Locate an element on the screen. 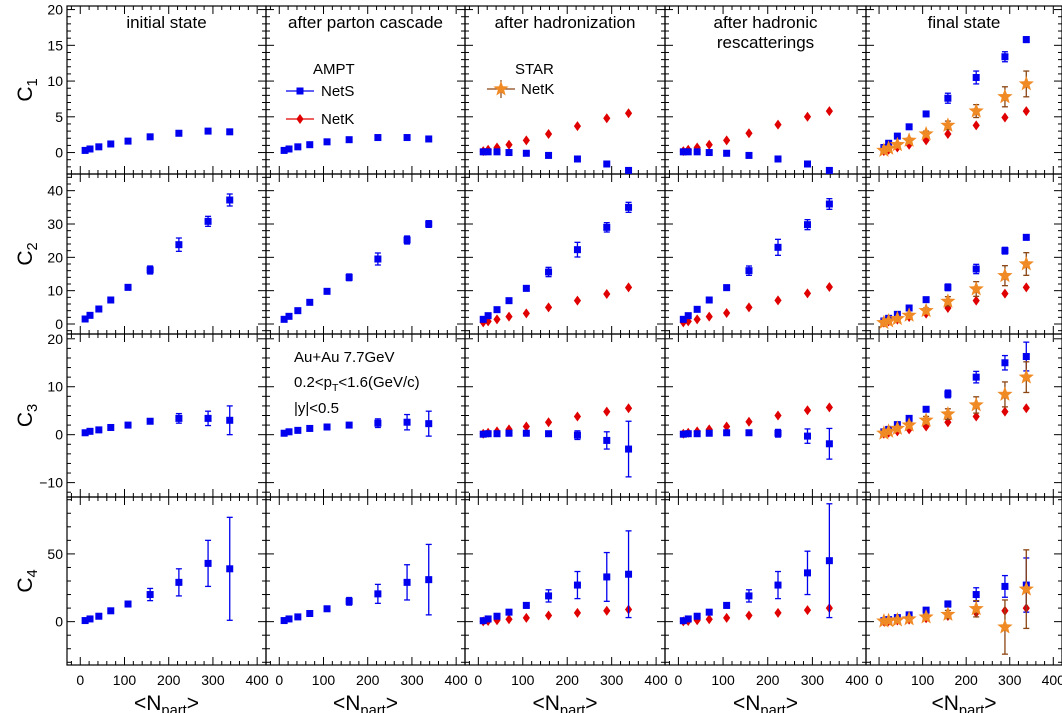 This screenshot has width=1062, height=713. x-axis-title: <Npart> is located at coordinates (963, 702).